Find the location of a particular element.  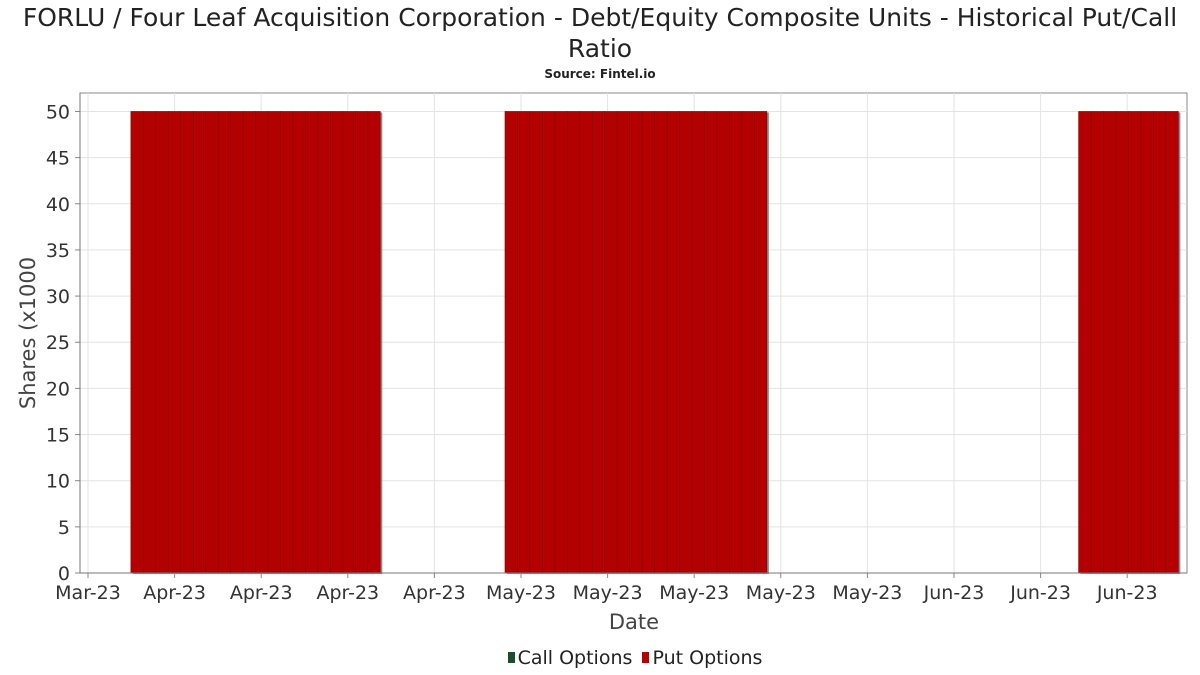

legend-item-call: Call Options is located at coordinates (570, 658).